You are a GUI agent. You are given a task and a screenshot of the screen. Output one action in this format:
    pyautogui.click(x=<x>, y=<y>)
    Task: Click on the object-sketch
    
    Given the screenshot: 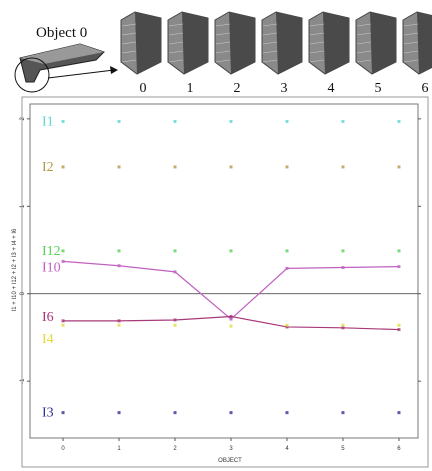 What is the action you would take?
    pyautogui.click(x=66, y=68)
    